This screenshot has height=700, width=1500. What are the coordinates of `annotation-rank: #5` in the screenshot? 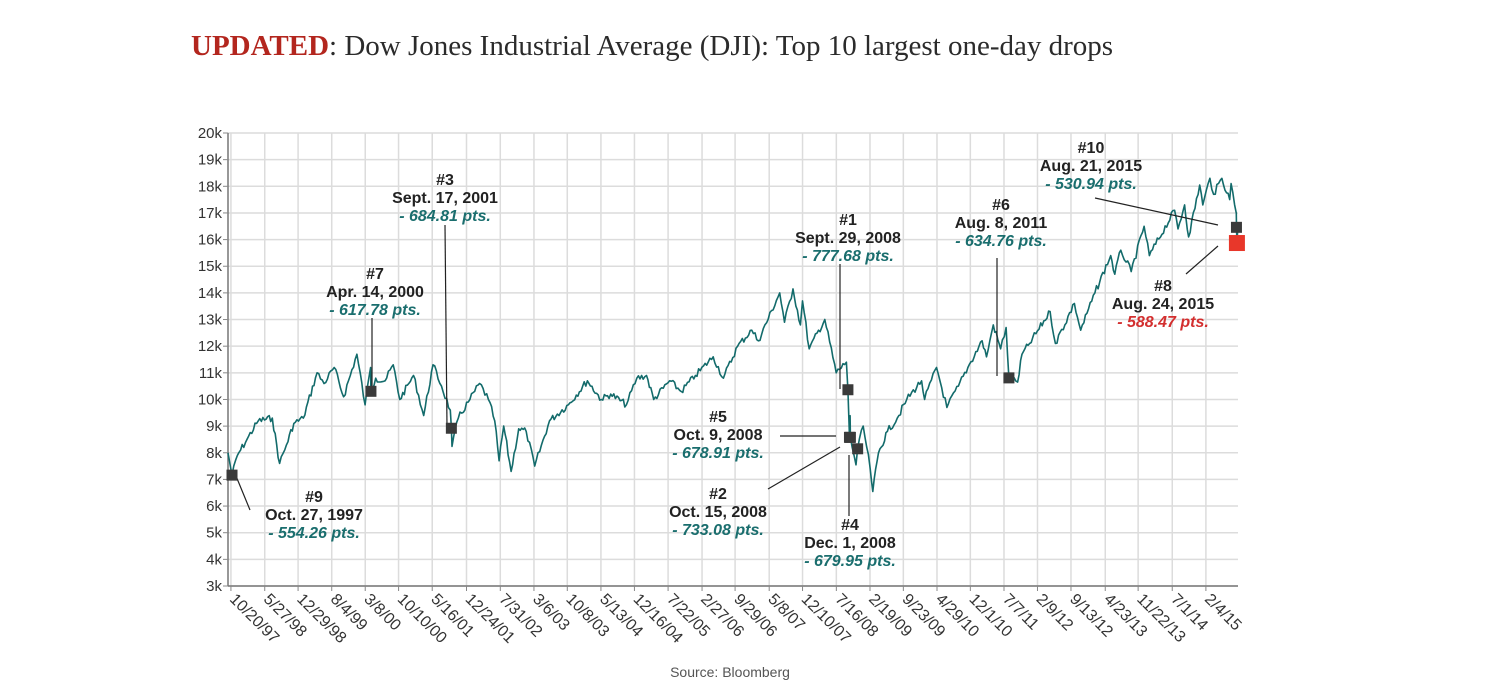 It's located at (718, 417).